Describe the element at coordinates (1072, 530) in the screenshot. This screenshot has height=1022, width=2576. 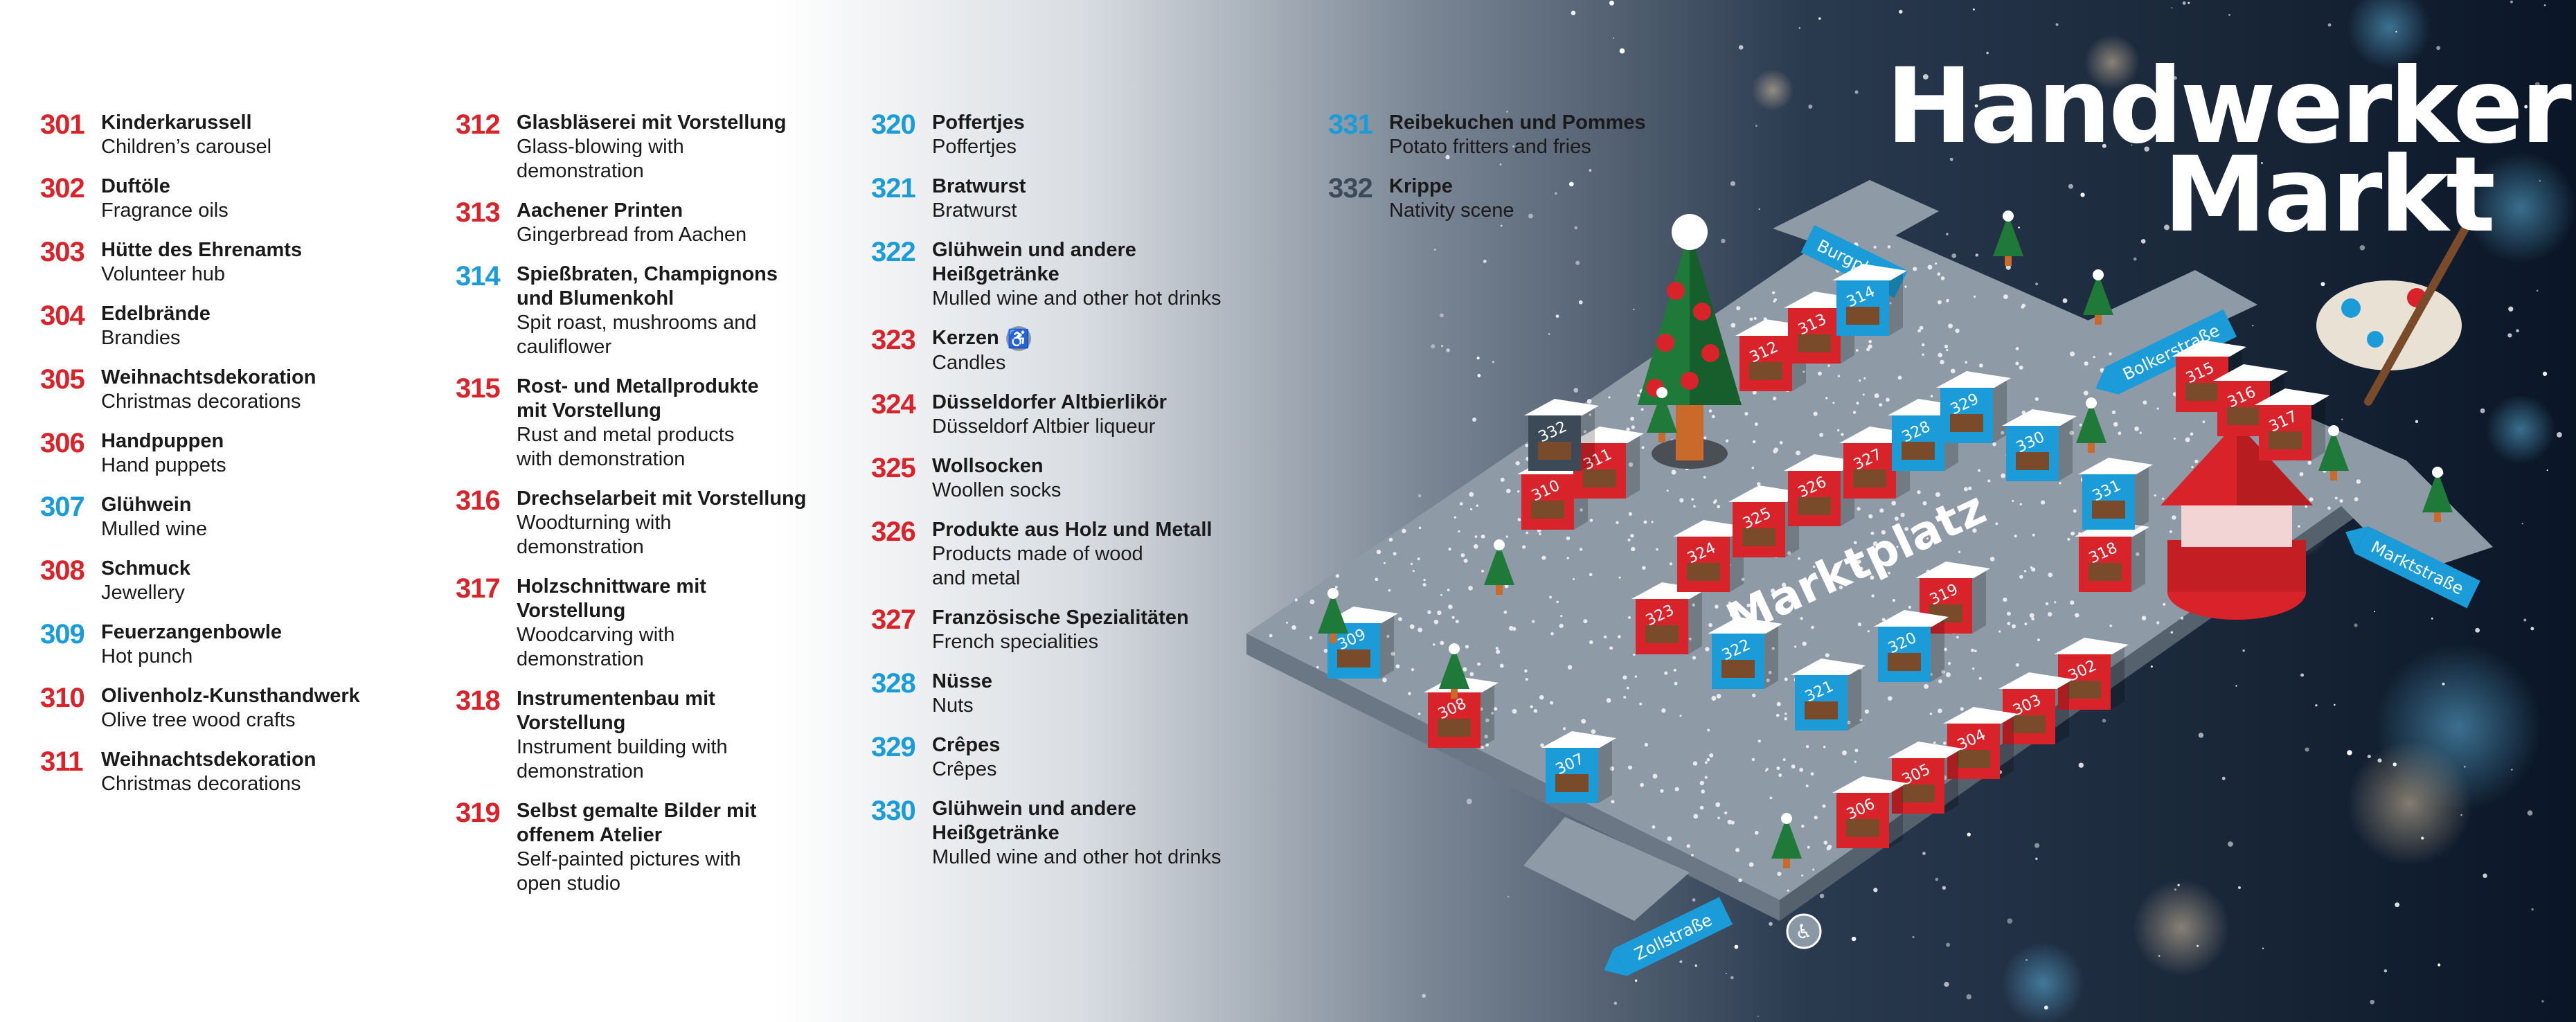
I see `stall-name-de: Produkte aus Holz und Metall` at that location.